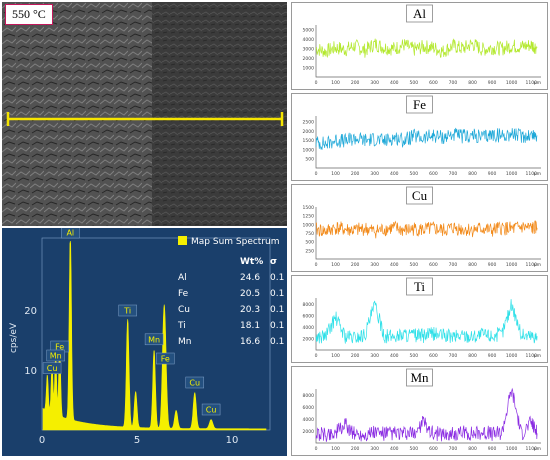 The width and height of the screenshot is (550, 460). I want to click on y-tick-label: 10, so click(30, 371).